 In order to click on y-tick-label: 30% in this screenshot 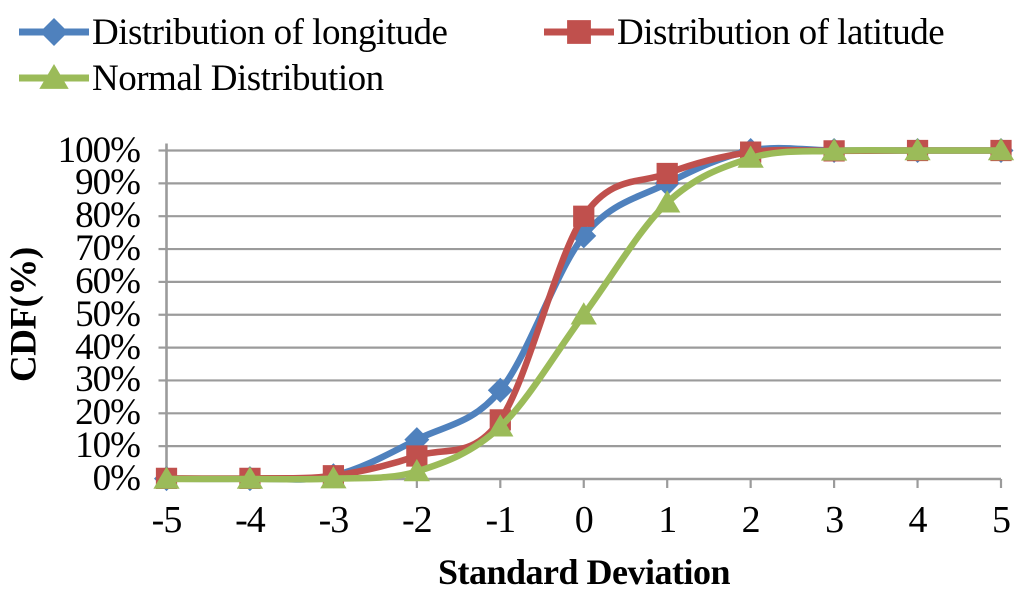, I will do `click(108, 380)`.